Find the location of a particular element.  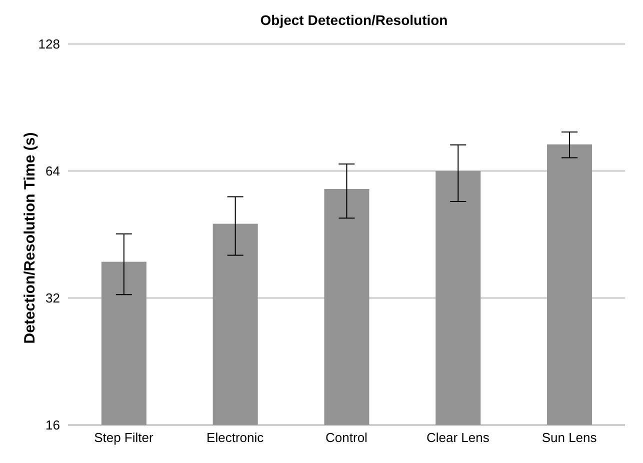

x-tick-label: Step Filter is located at coordinates (124, 438).